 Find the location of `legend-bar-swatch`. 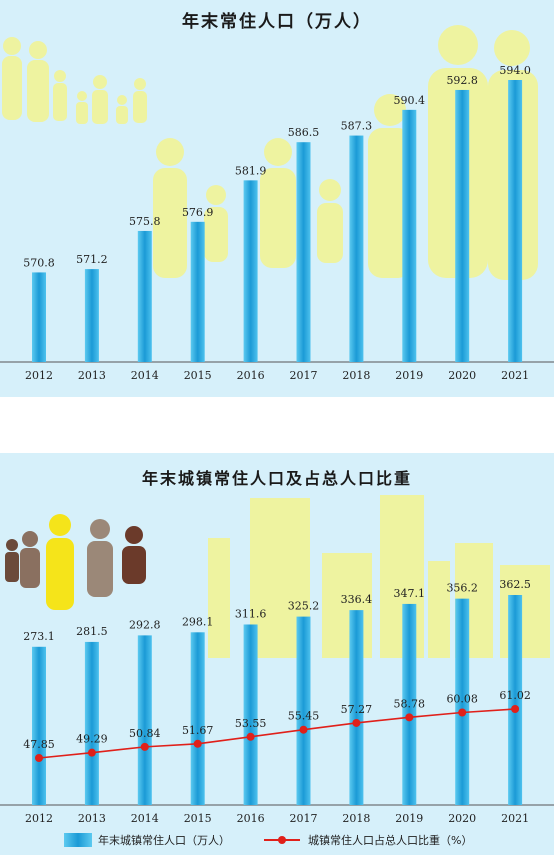

legend-bar-swatch is located at coordinates (78, 840).